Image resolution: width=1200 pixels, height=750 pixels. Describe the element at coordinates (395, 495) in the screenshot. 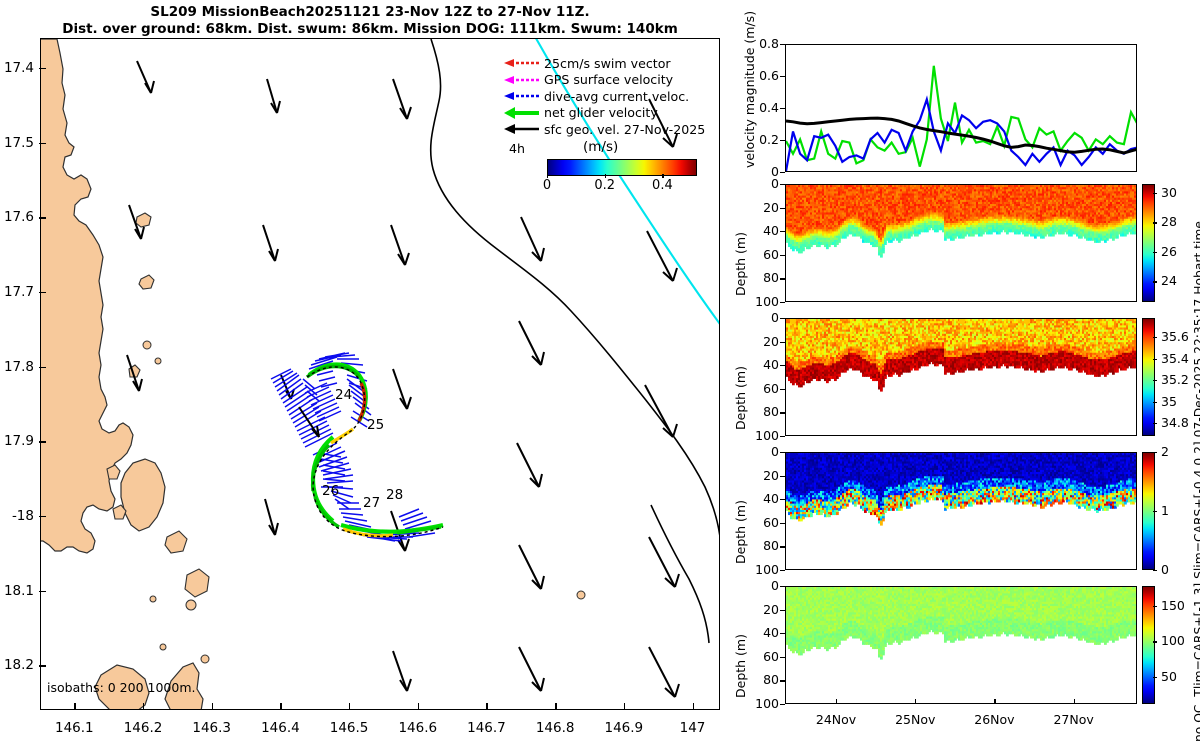

I see `track-day-label-28: 28` at that location.